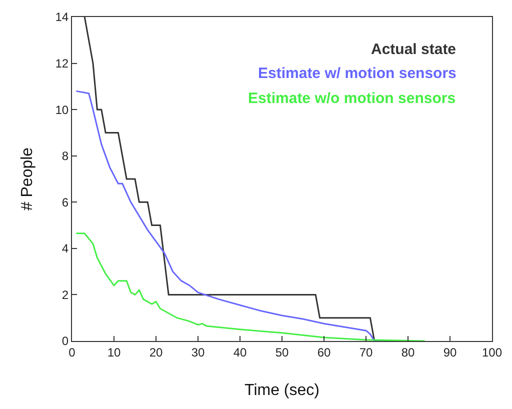 This screenshot has width=512, height=409. What do you see at coordinates (352, 98) in the screenshot?
I see `text: Estimate w/o motion sensors` at bounding box center [352, 98].